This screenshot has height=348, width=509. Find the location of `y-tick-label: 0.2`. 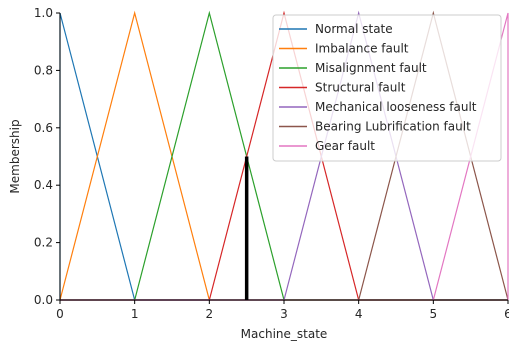

y-tick-label: 0.2 is located at coordinates (43, 243).